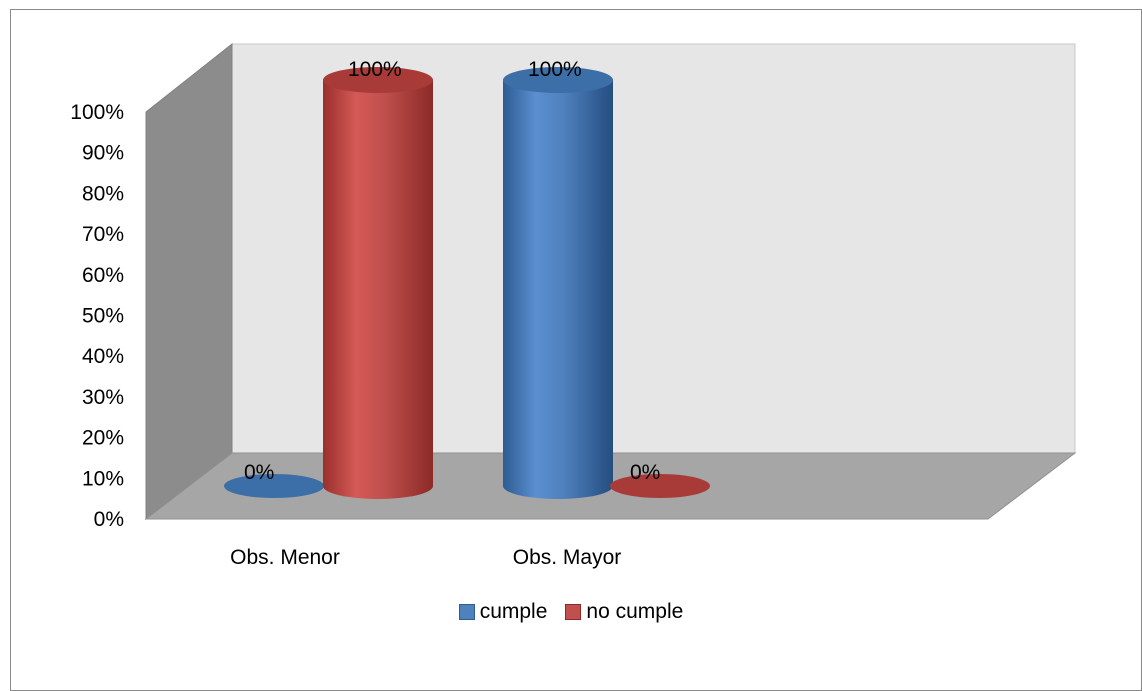 Image resolution: width=1142 pixels, height=691 pixels. I want to click on legend-item-cumple: cumple, so click(503, 612).